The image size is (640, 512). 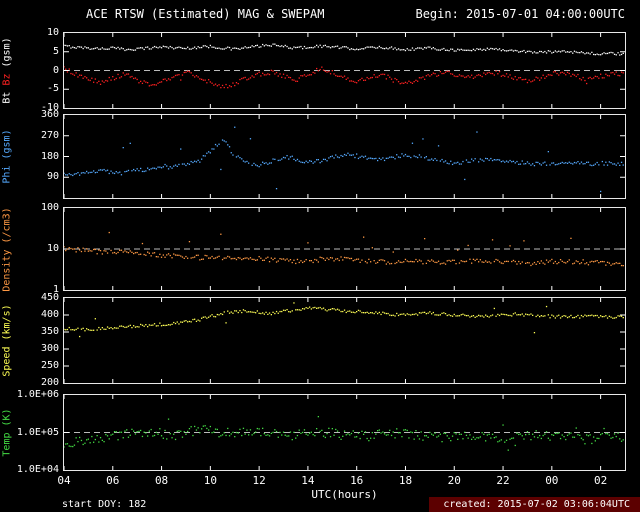 I want to click on y-tick-label: 350, so click(x=49, y=331).